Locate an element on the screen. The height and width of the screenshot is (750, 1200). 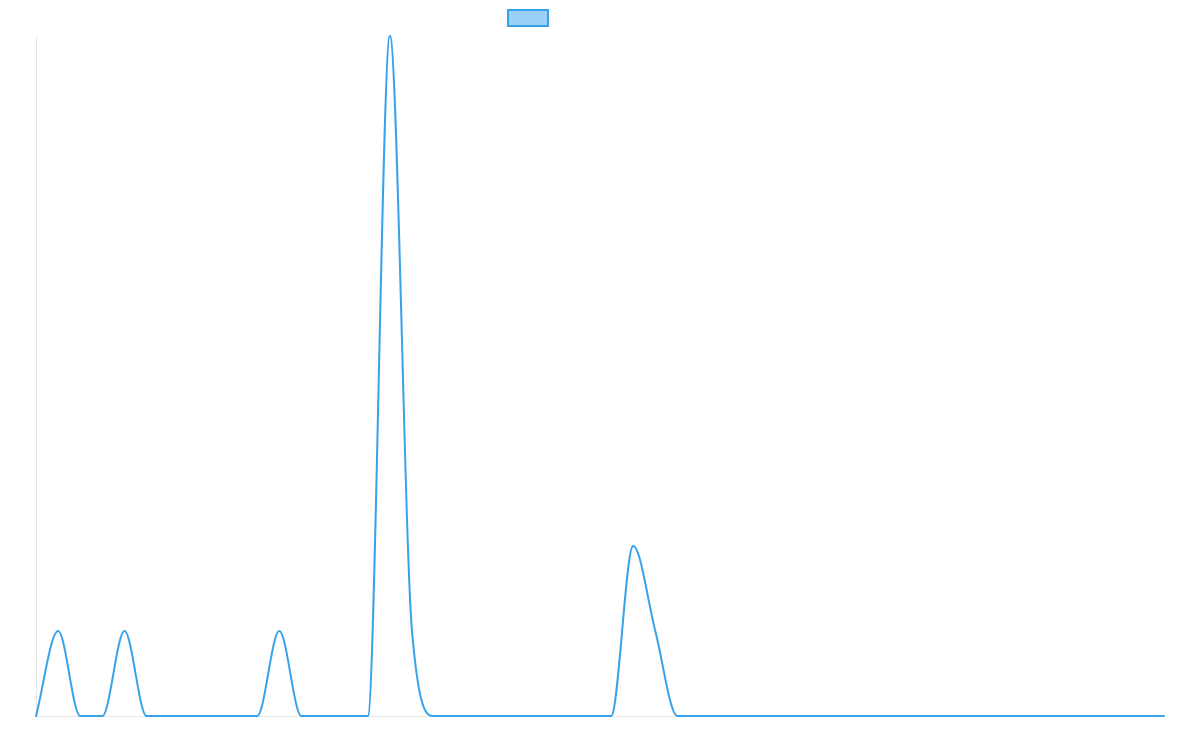
legend-swatch is located at coordinates (528, 18).